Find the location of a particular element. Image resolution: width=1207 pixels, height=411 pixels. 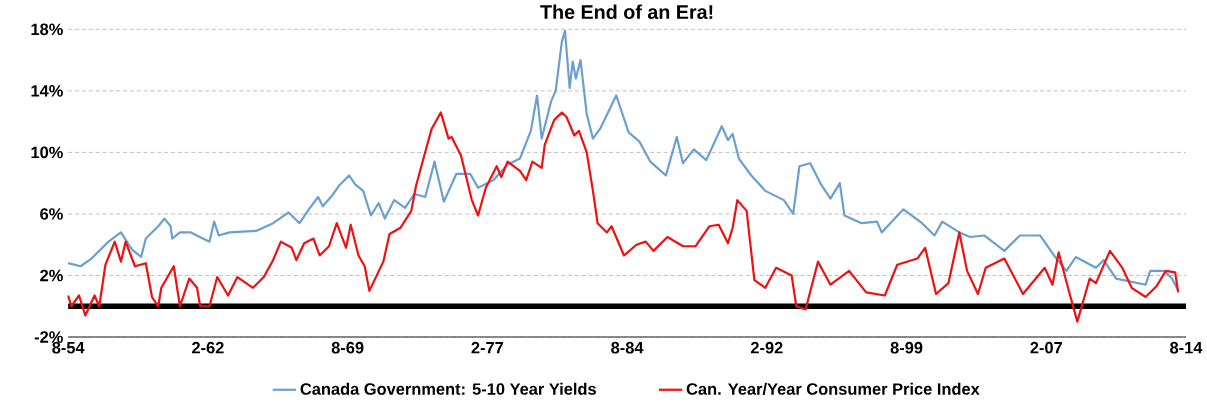

y-tick-label: 14% is located at coordinates (47, 91).